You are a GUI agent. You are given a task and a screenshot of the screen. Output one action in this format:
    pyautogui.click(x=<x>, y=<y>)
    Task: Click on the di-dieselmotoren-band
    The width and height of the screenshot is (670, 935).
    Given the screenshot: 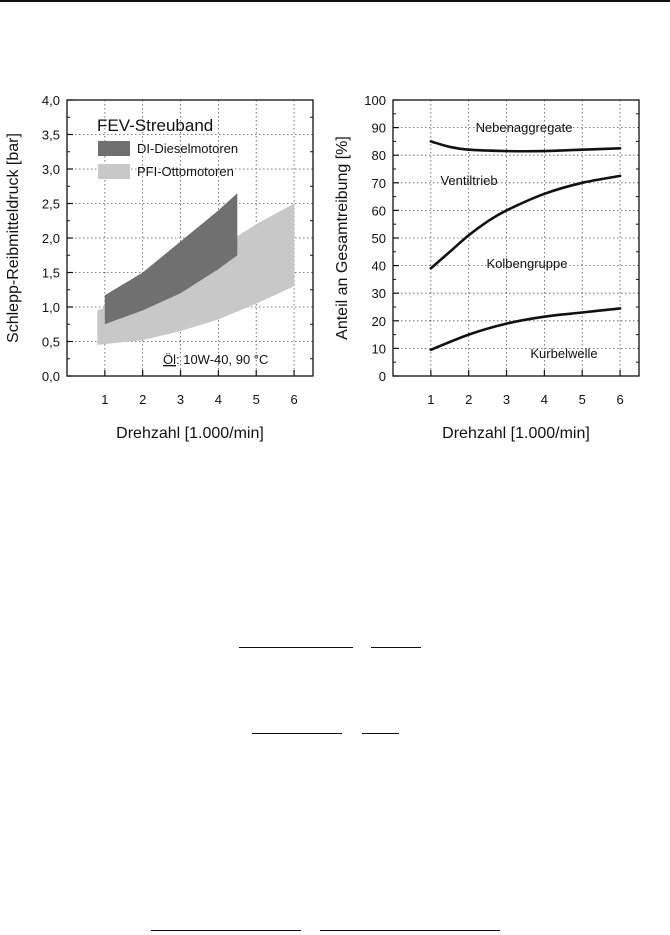 What is the action you would take?
    pyautogui.click(x=171, y=259)
    